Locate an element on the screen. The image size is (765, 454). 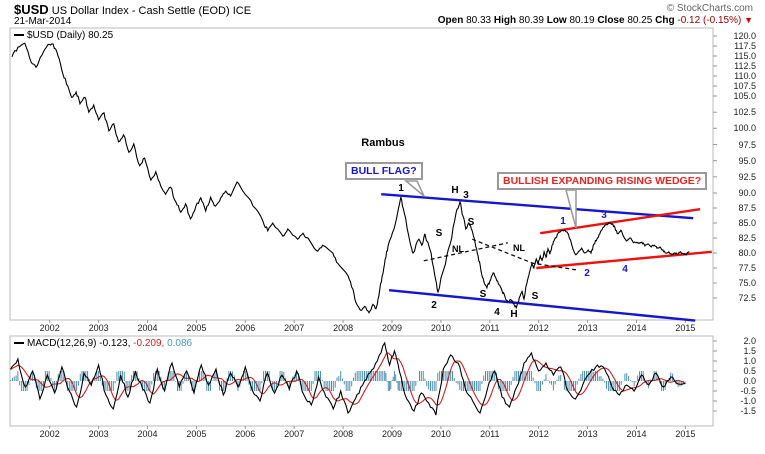
price-y-axis-label: 100.0 is located at coordinates (744, 128).